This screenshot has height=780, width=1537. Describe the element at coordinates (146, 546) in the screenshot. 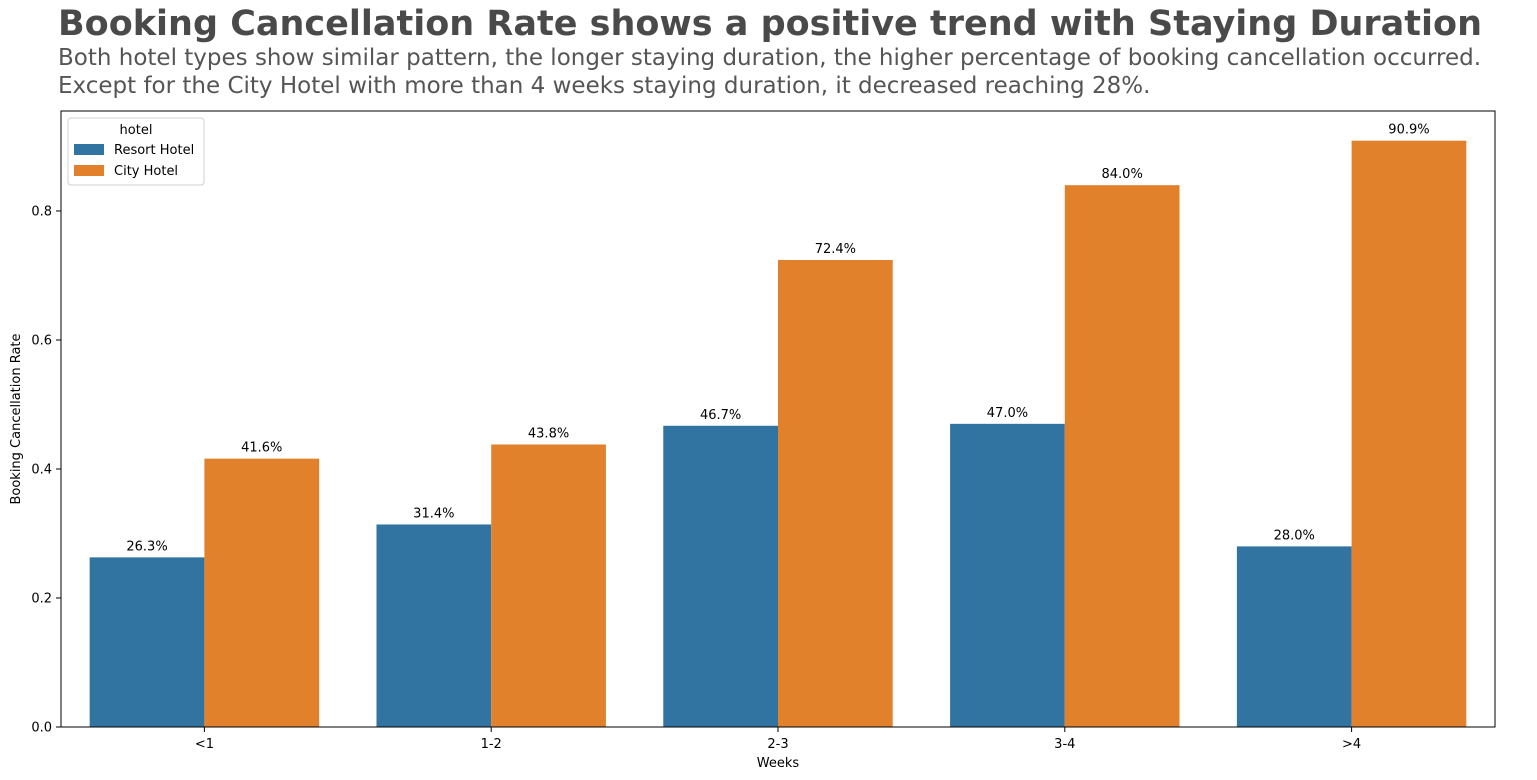

I see `bar-data-label: 26.3%` at that location.